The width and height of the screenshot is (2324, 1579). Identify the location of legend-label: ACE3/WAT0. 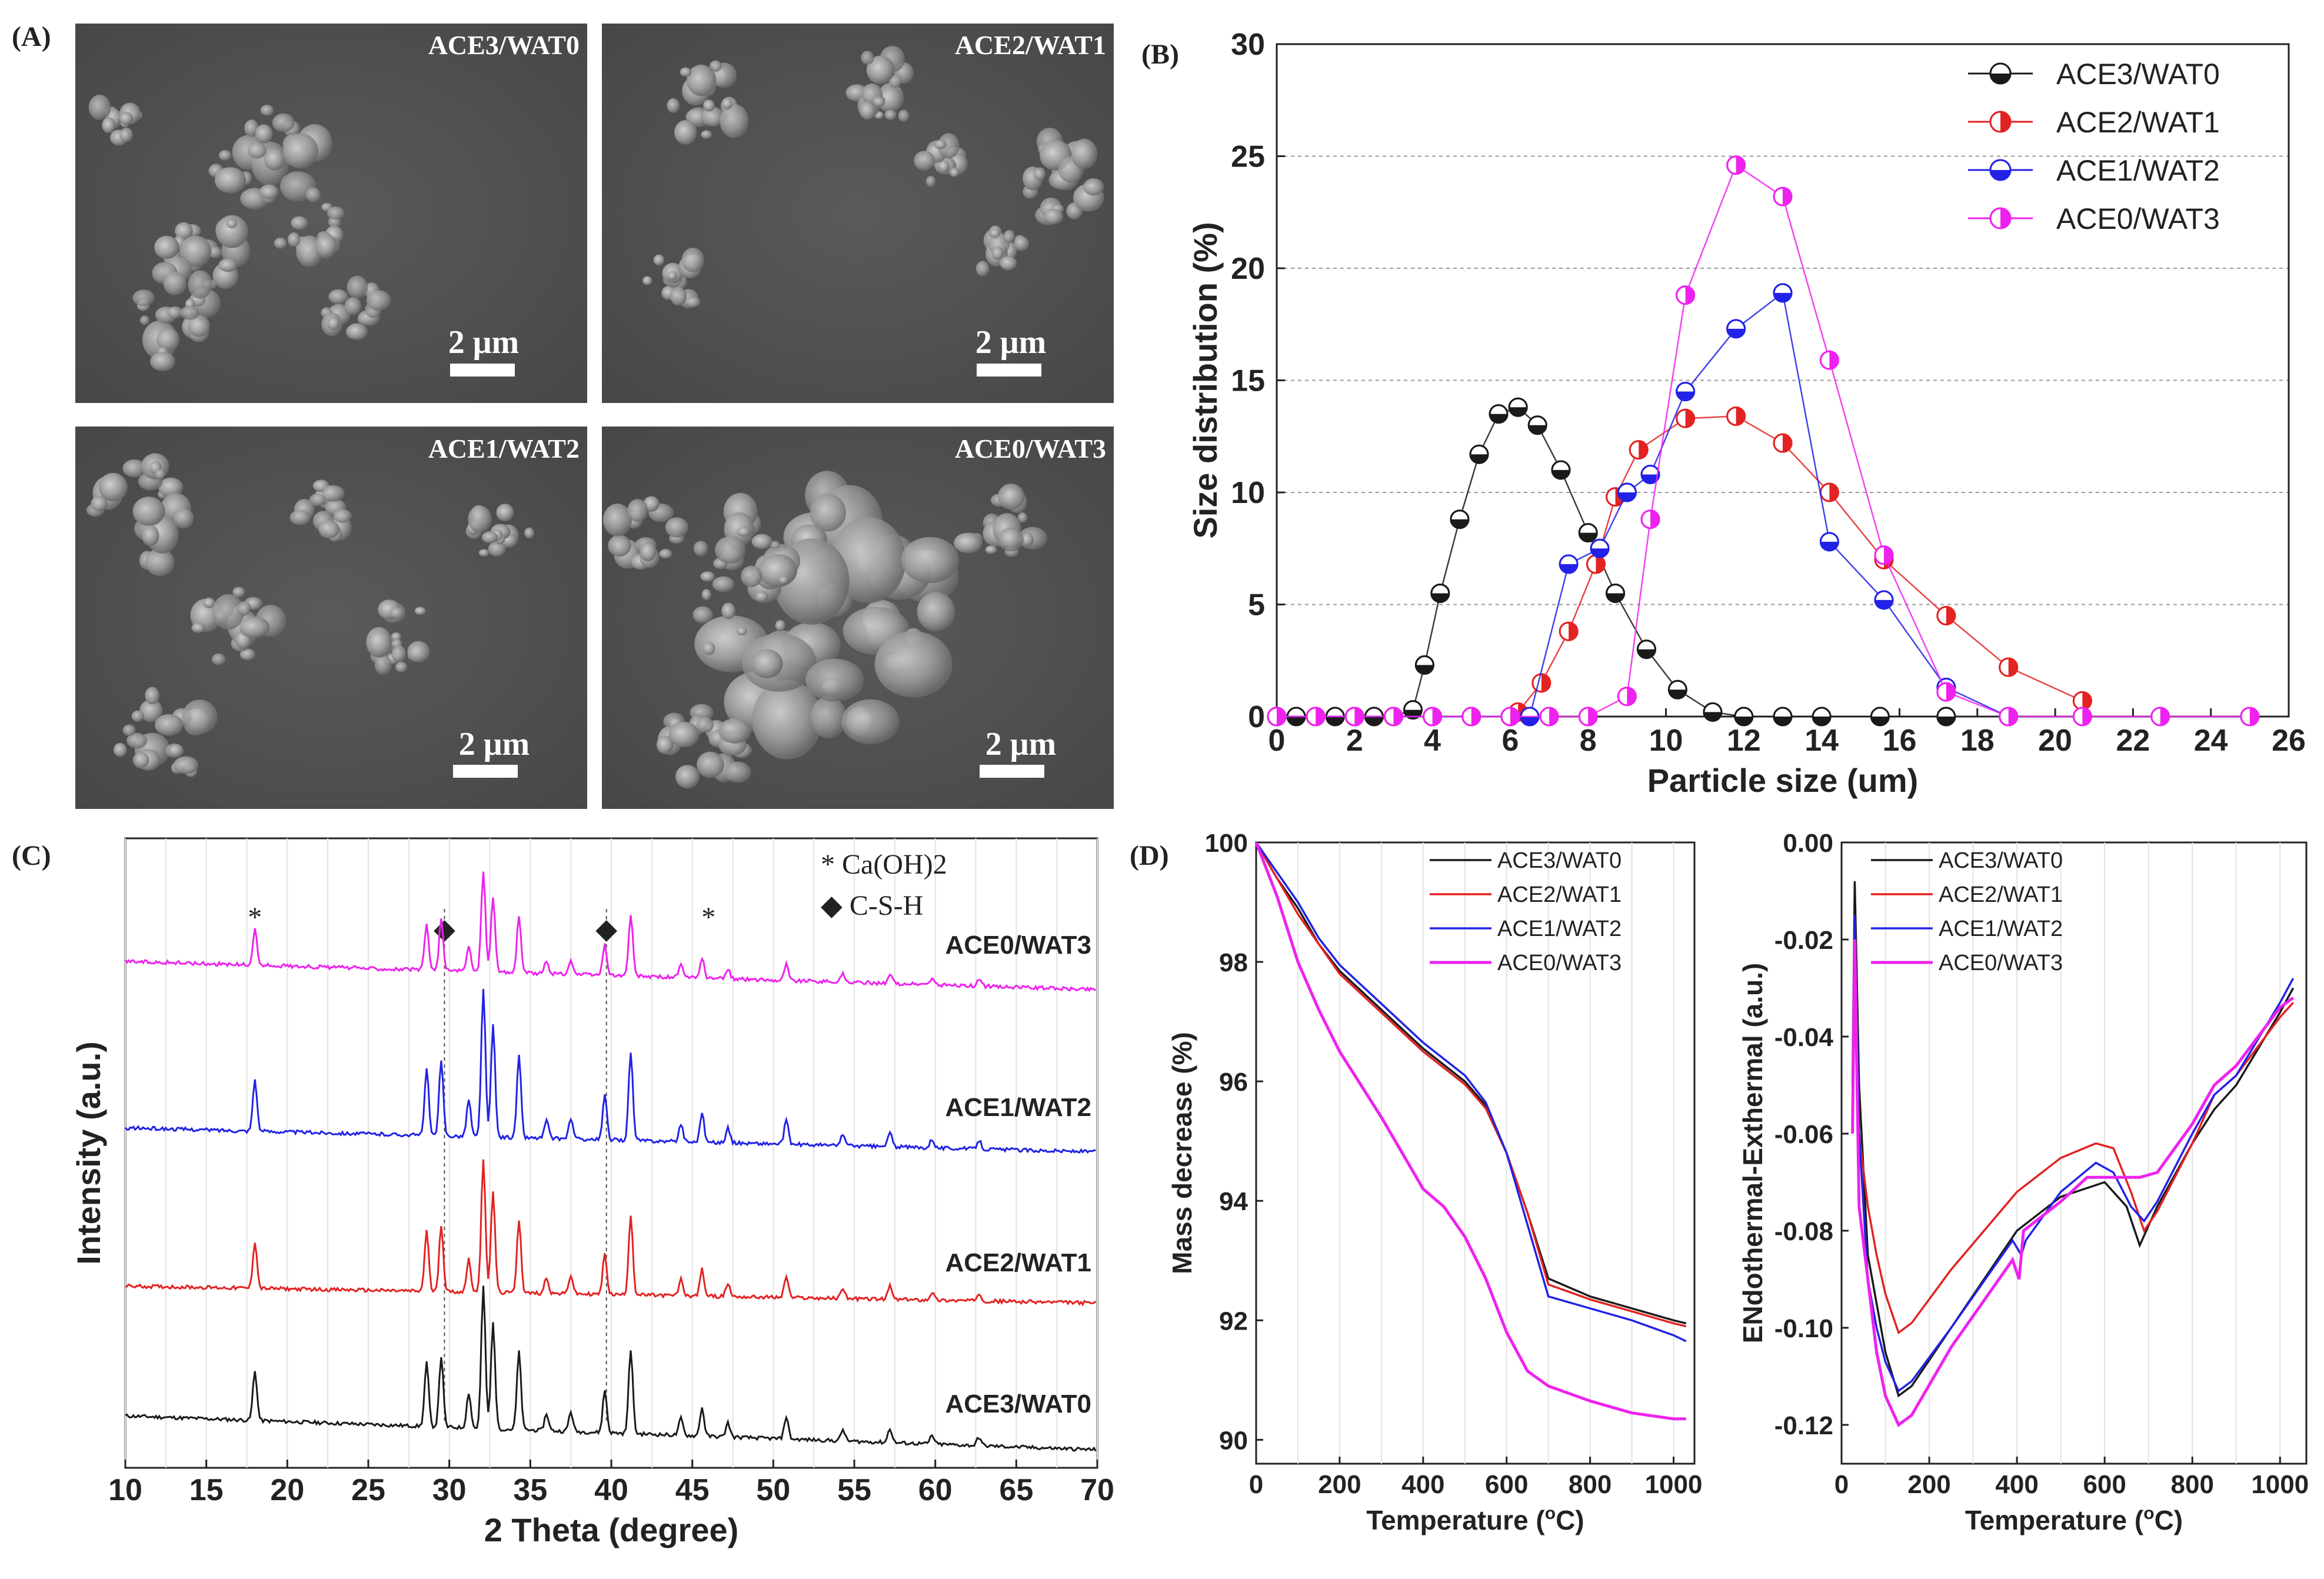
(1560, 861).